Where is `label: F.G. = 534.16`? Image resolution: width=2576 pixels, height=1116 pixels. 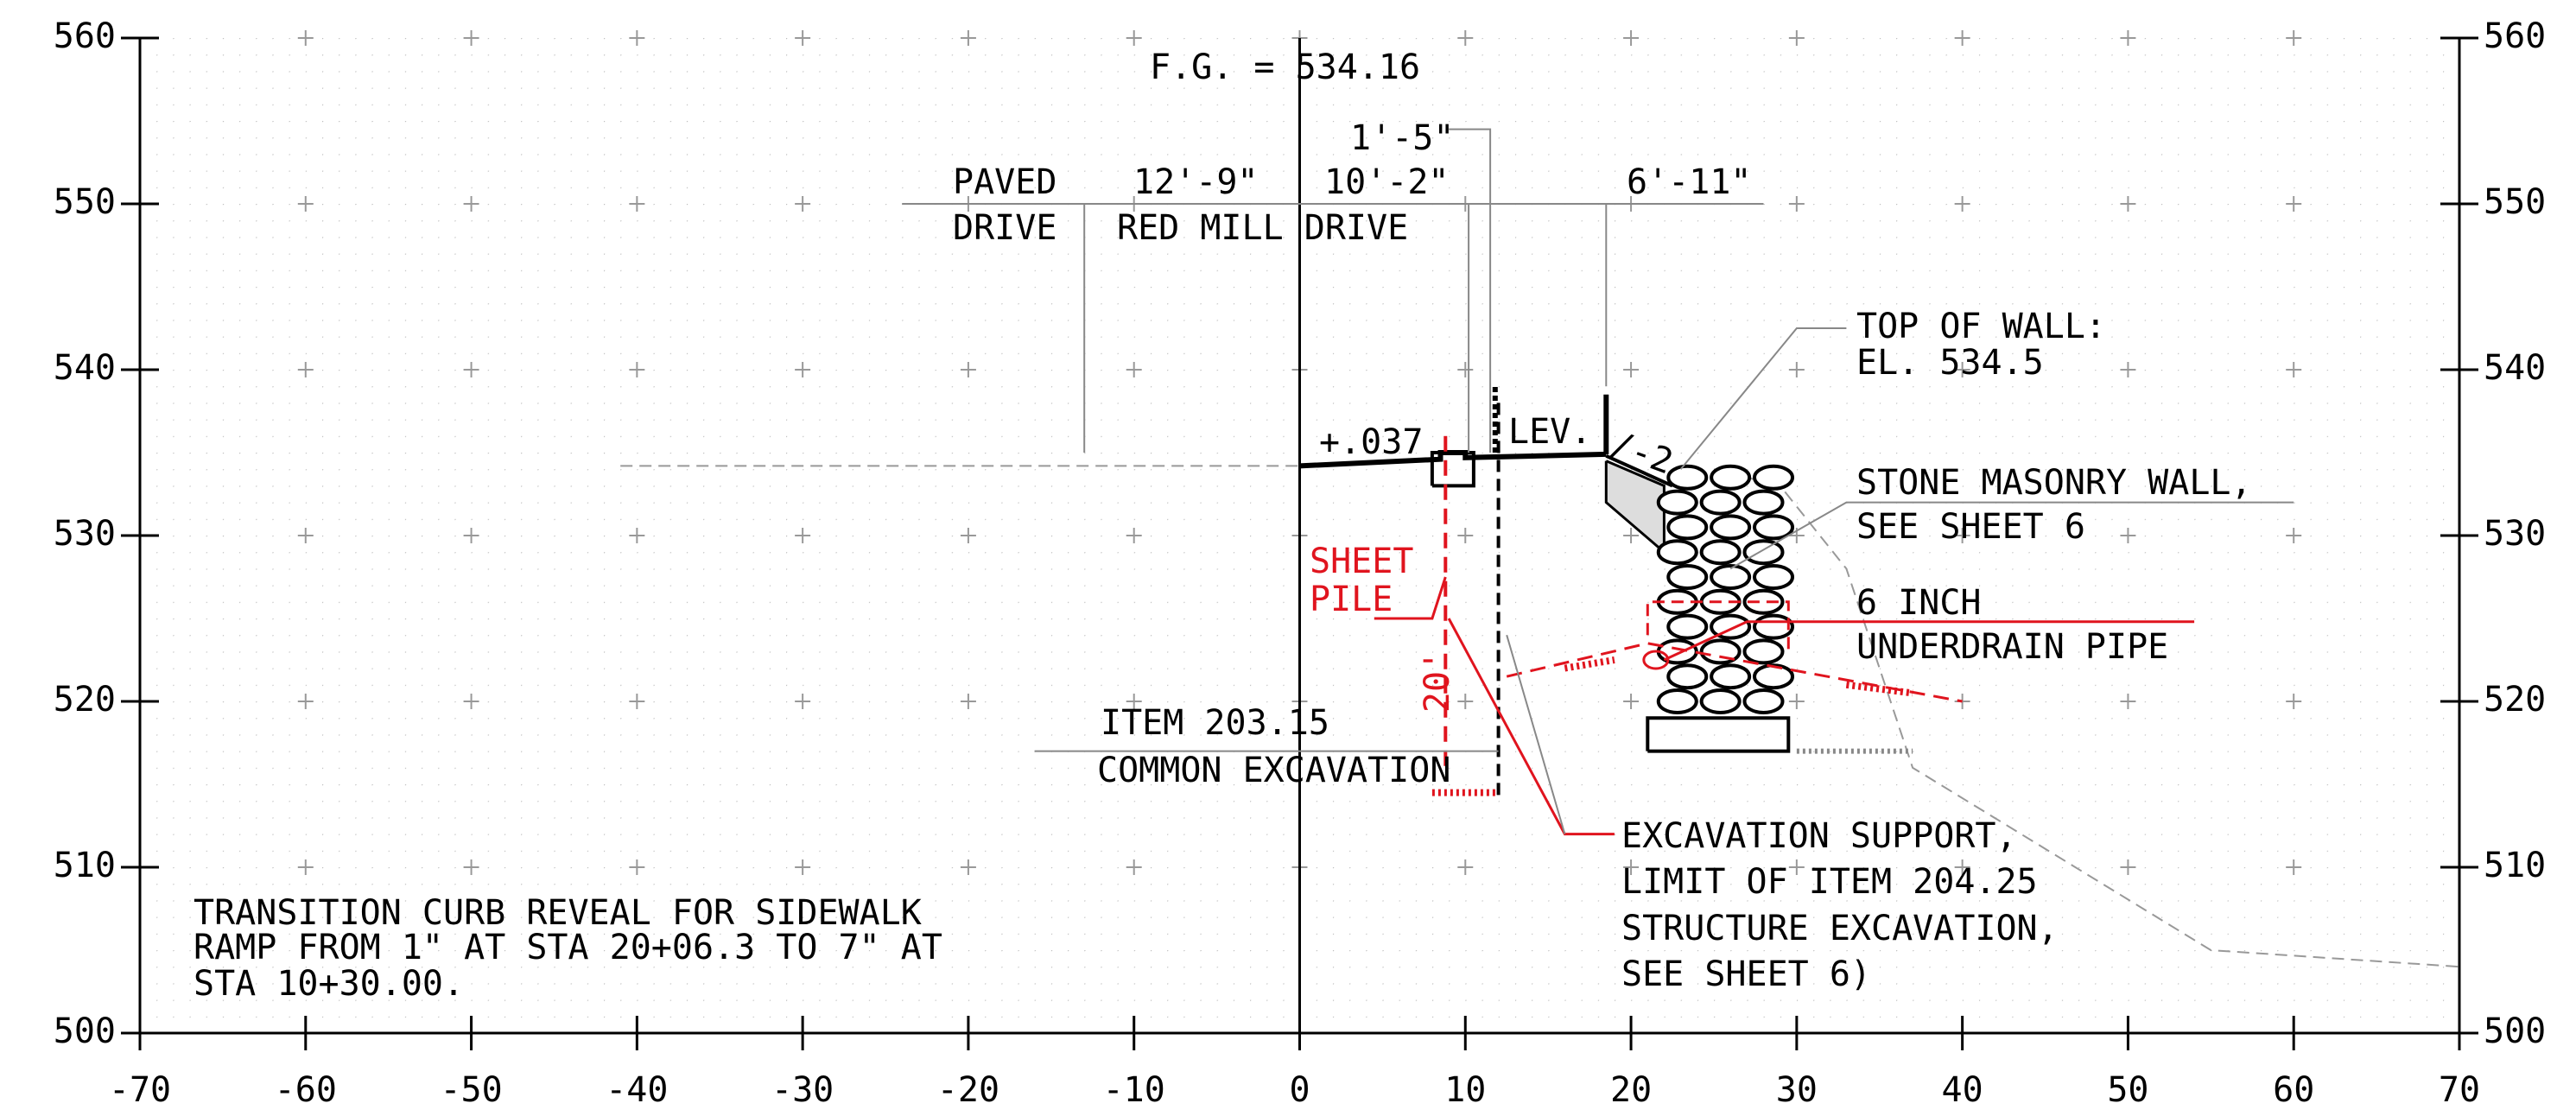 label: F.G. = 534.16 is located at coordinates (1285, 67).